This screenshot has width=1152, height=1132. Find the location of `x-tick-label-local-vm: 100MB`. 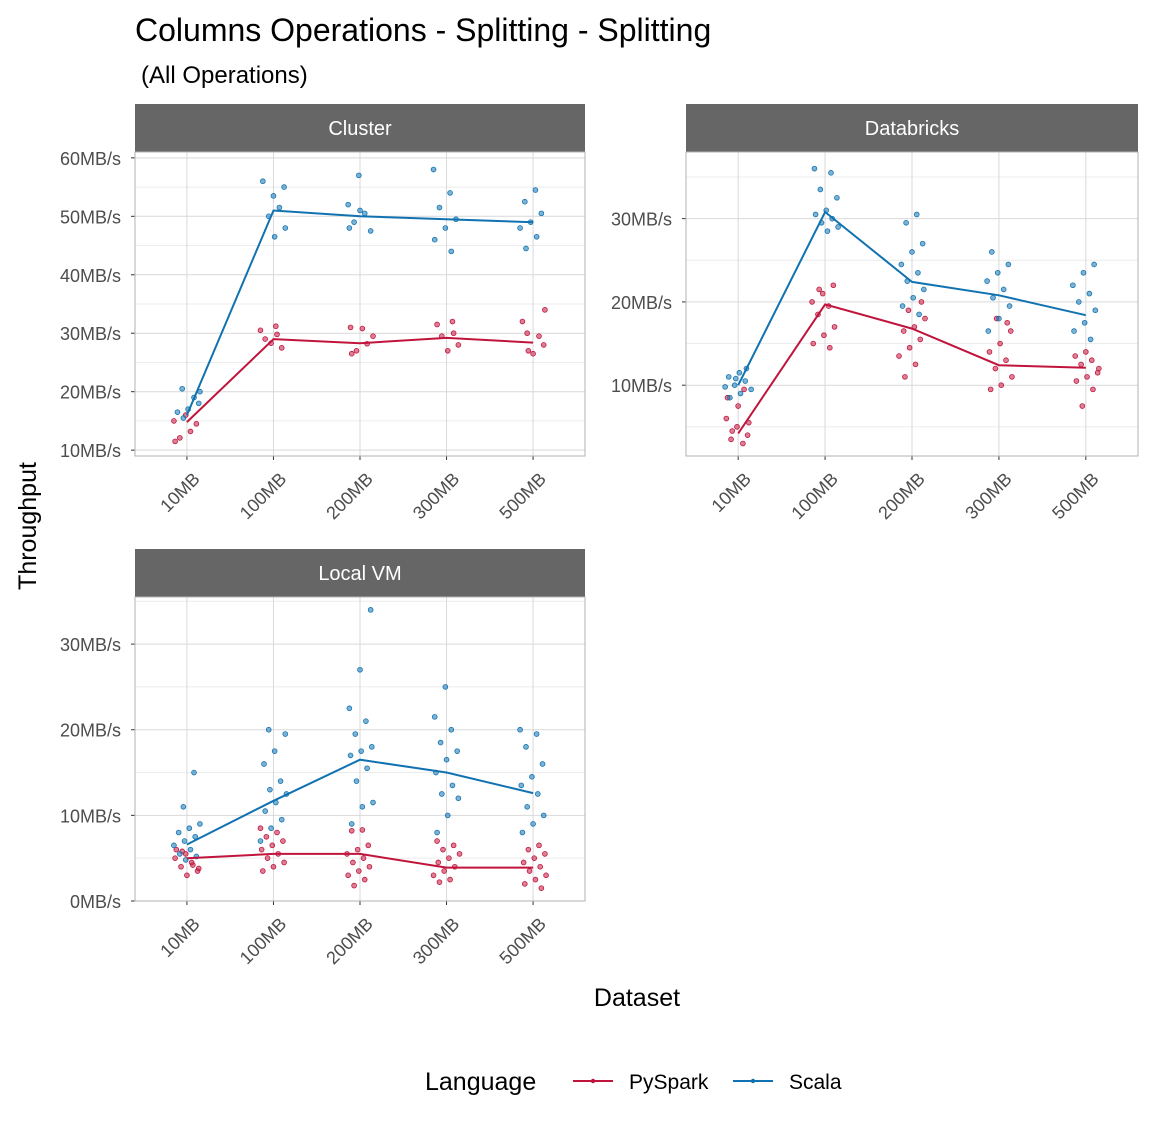

x-tick-label-local-vm: 100MB is located at coordinates (263, 941).